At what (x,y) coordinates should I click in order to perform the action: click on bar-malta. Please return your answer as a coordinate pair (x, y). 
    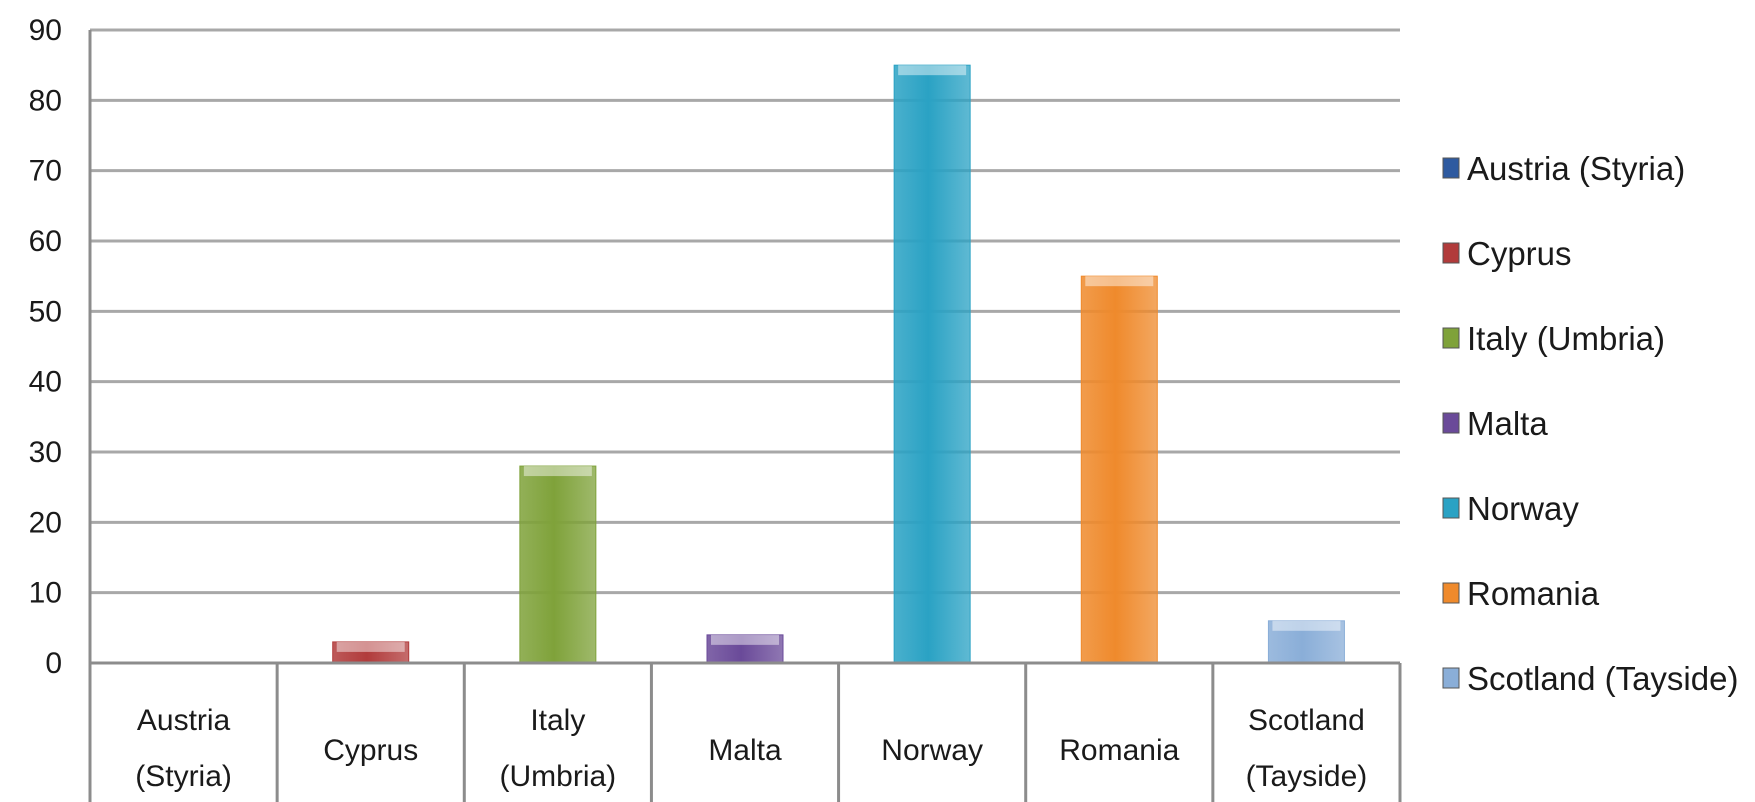
    Looking at the image, I should click on (745, 649).